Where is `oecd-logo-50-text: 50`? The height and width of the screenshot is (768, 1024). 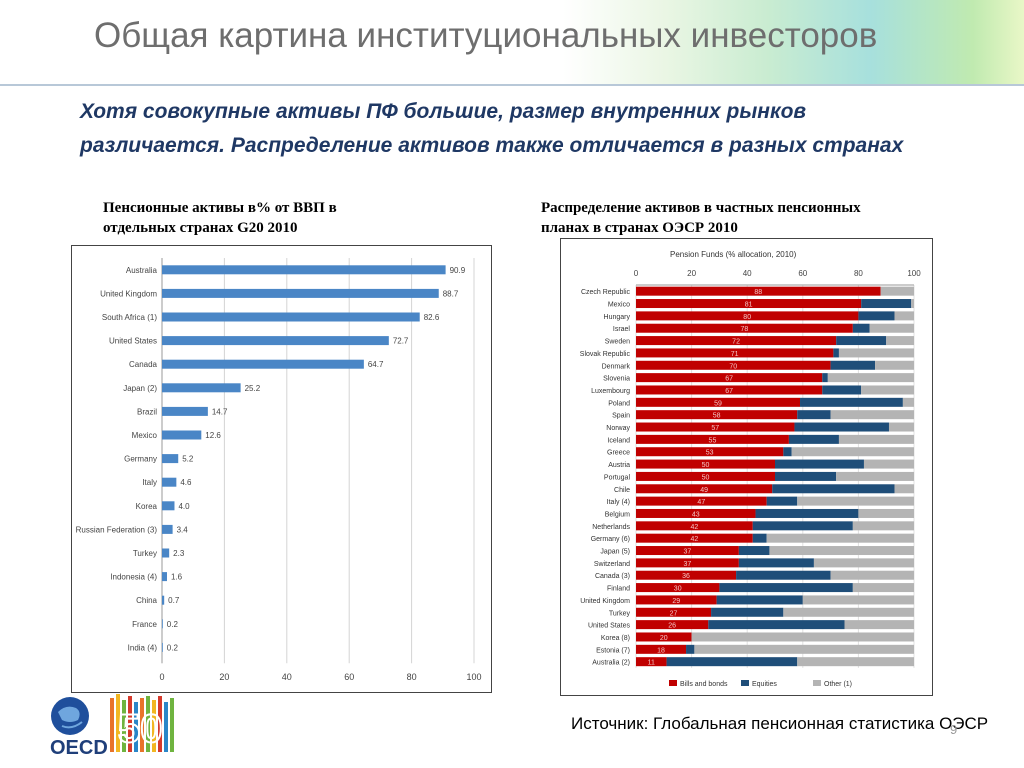
oecd-logo-50-text: 50 is located at coordinates (140, 729).